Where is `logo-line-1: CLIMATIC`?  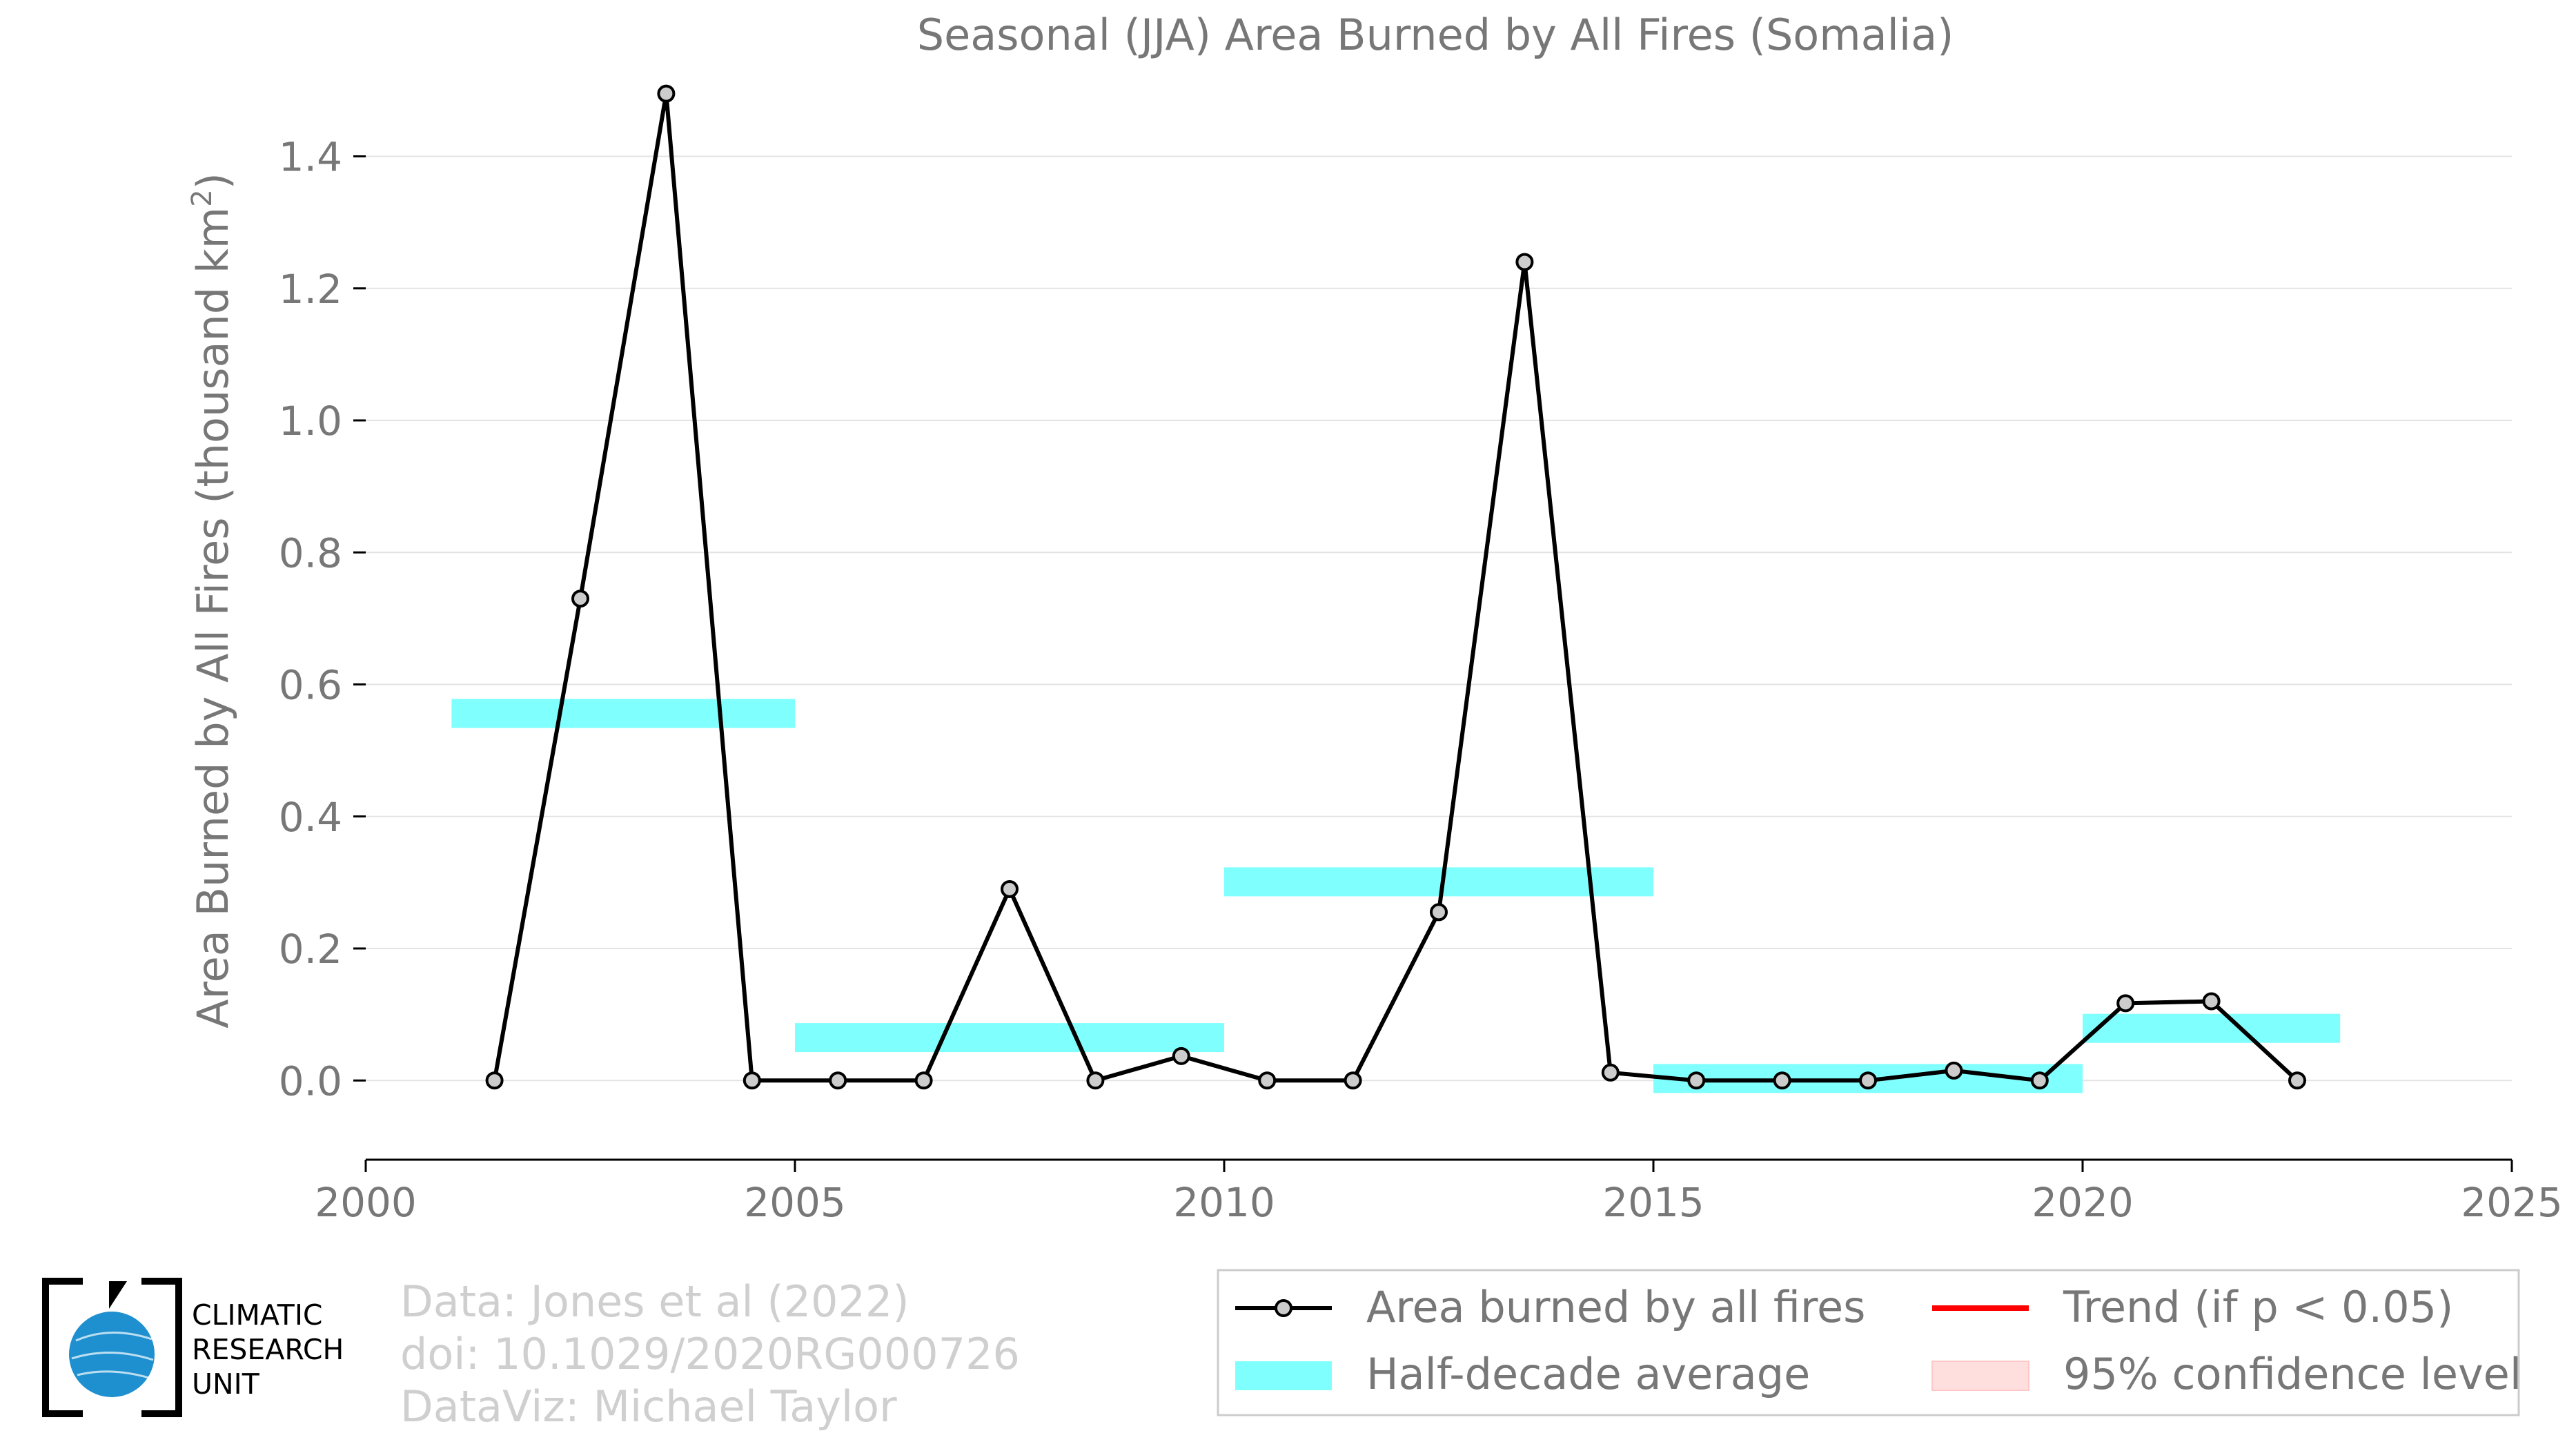 logo-line-1: CLIMATIC is located at coordinates (257, 1315).